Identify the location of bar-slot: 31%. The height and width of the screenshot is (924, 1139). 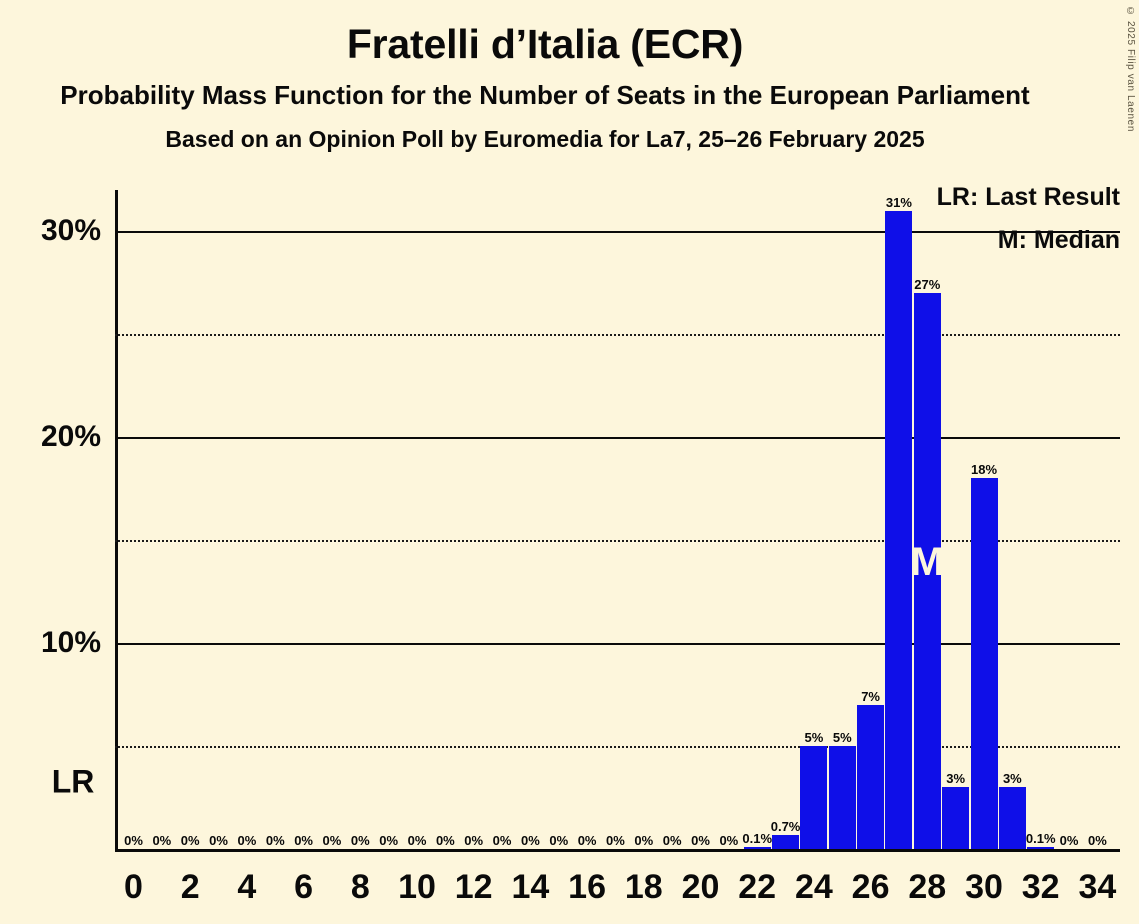
(899, 520).